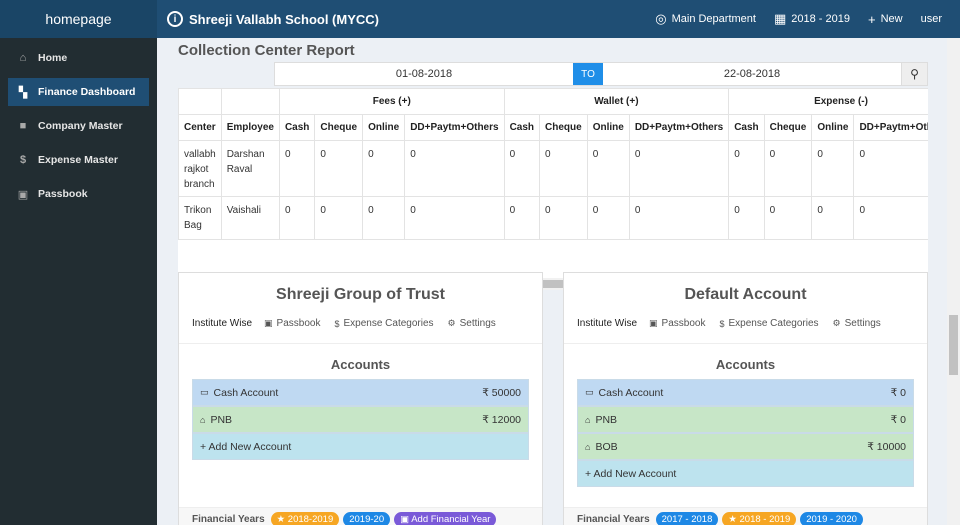 Image resolution: width=960 pixels, height=525 pixels. Describe the element at coordinates (501, 392) in the screenshot. I see `account-amount: ₹ 50000` at that location.